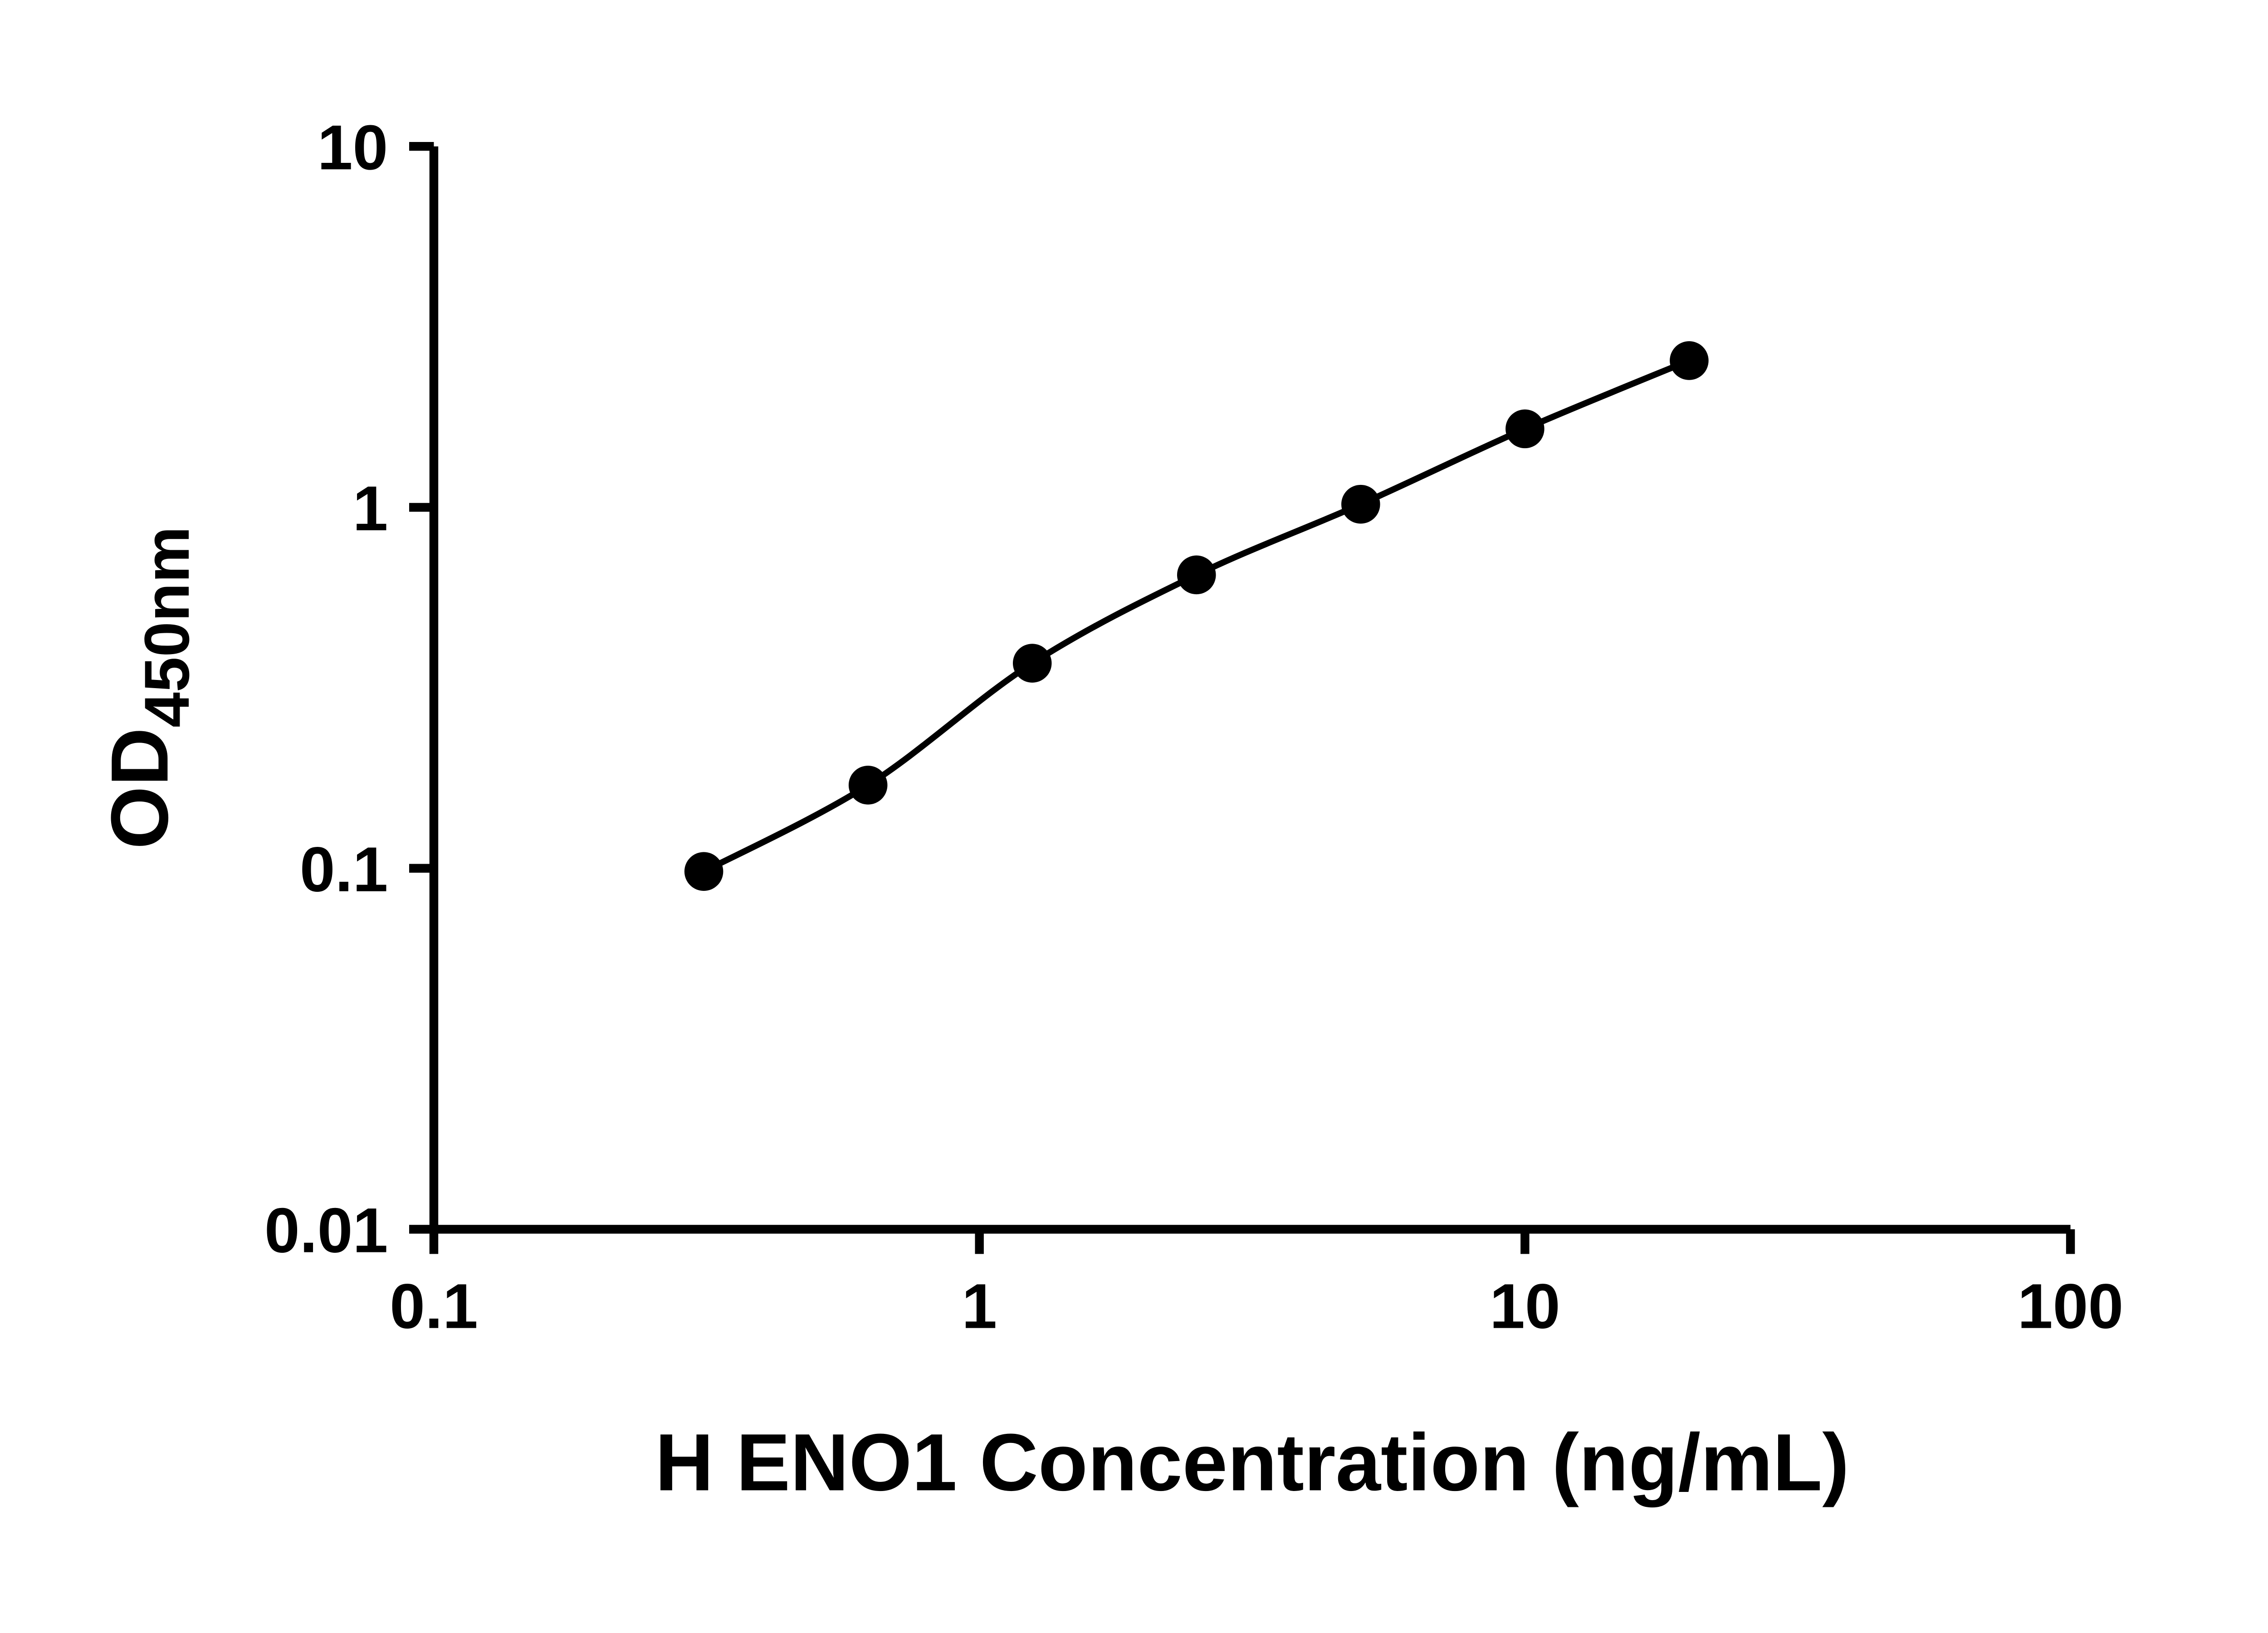 The width and height of the screenshot is (2268, 1633). What do you see at coordinates (1525, 1306) in the screenshot?
I see `x-tick-label: 10` at bounding box center [1525, 1306].